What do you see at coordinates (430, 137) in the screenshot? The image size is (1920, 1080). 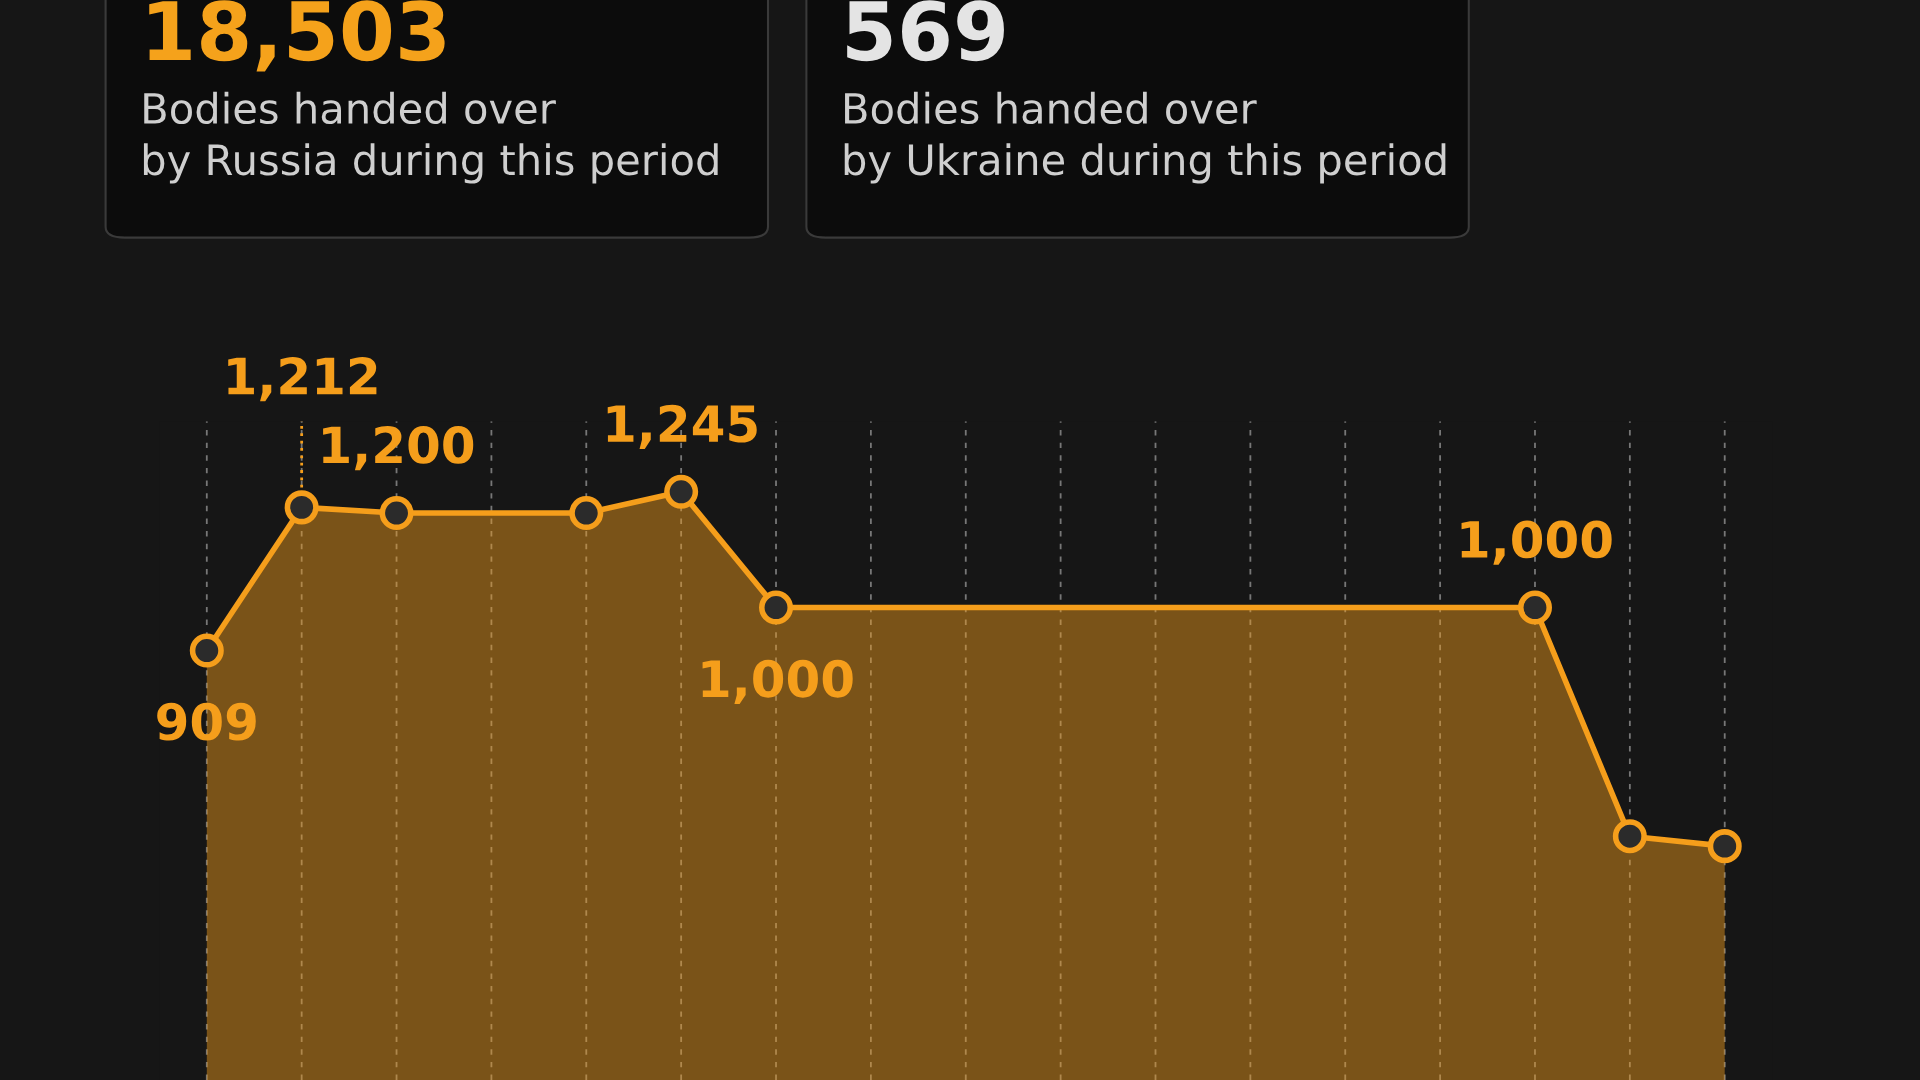 I see `text: Bodies handed over by Russia during this period` at bounding box center [430, 137].